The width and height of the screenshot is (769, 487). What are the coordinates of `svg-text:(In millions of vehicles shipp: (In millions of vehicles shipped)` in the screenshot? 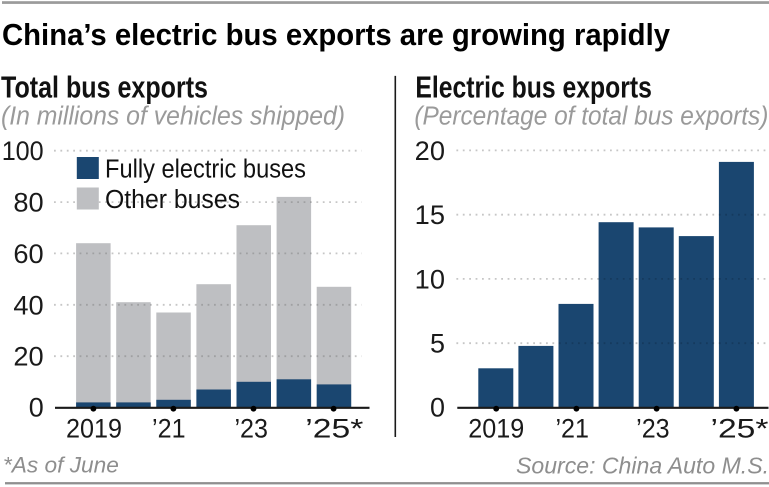 It's located at (173, 117).